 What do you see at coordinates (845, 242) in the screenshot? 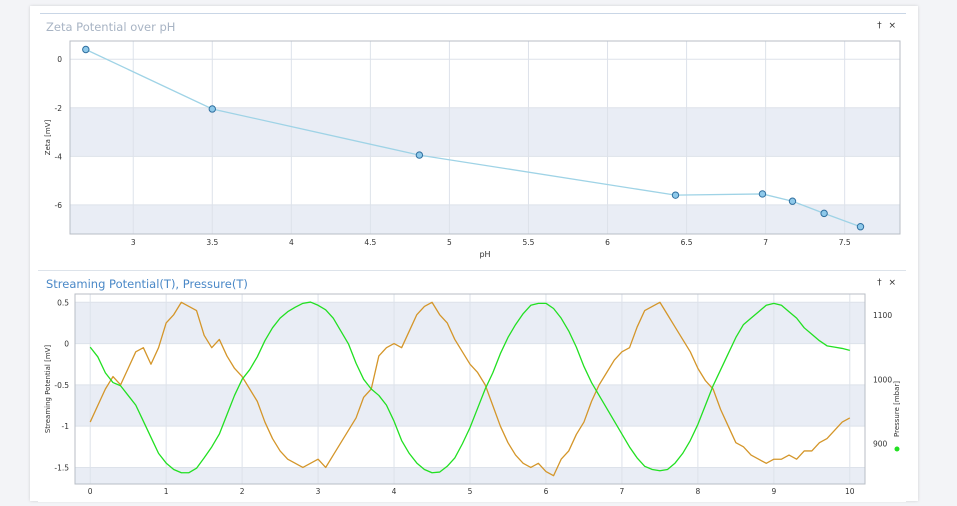
I see `x-tick-label: 7.5` at bounding box center [845, 242].